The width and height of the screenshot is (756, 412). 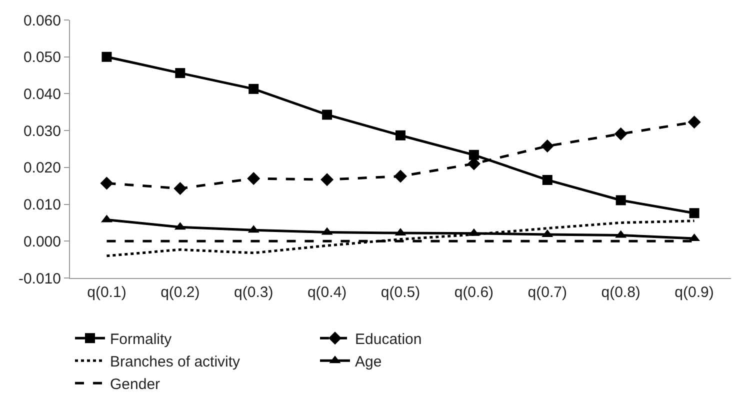 What do you see at coordinates (547, 292) in the screenshot?
I see `x-tick-label: q(0.7)` at bounding box center [547, 292].